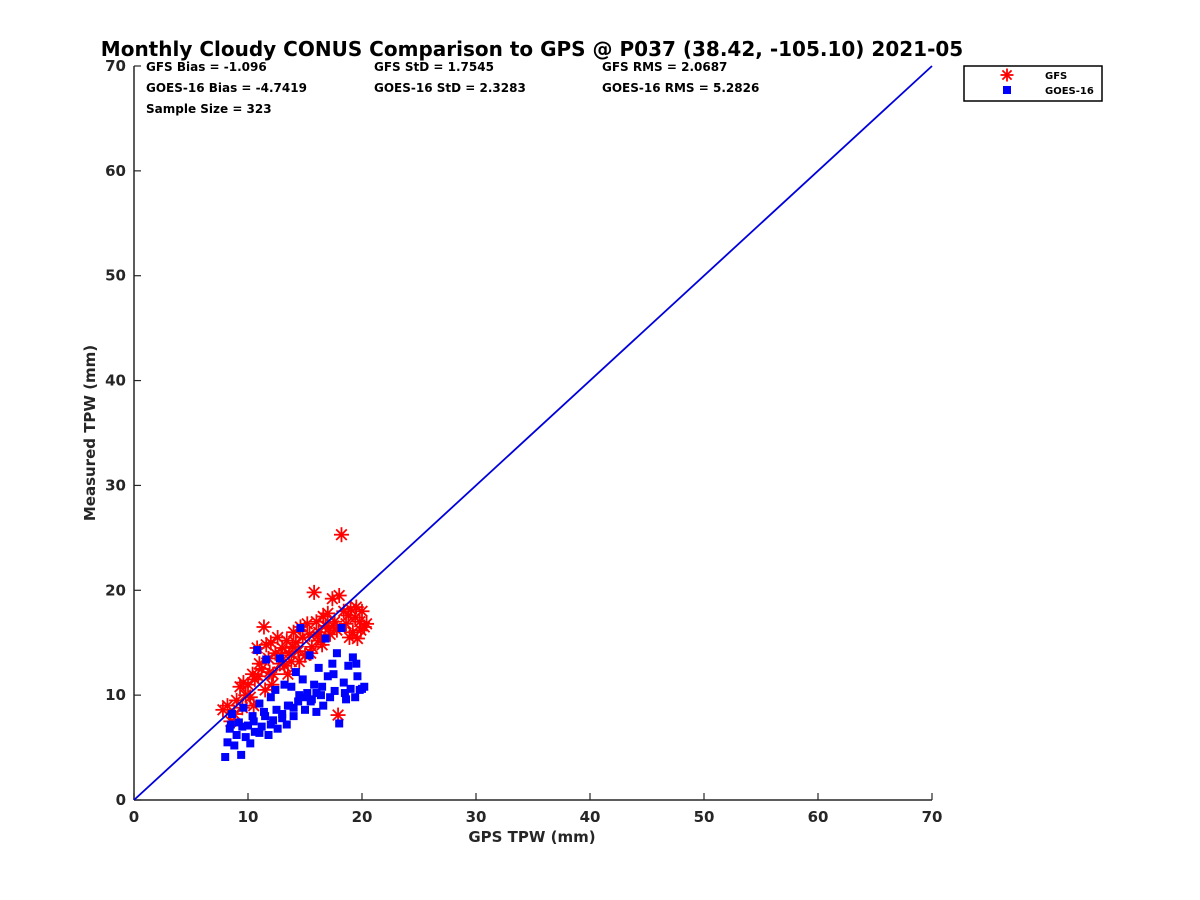 The height and width of the screenshot is (900, 1200). What do you see at coordinates (206, 67) in the screenshot?
I see `stat-gfs-bias: GFS Bias = -1.096` at bounding box center [206, 67].